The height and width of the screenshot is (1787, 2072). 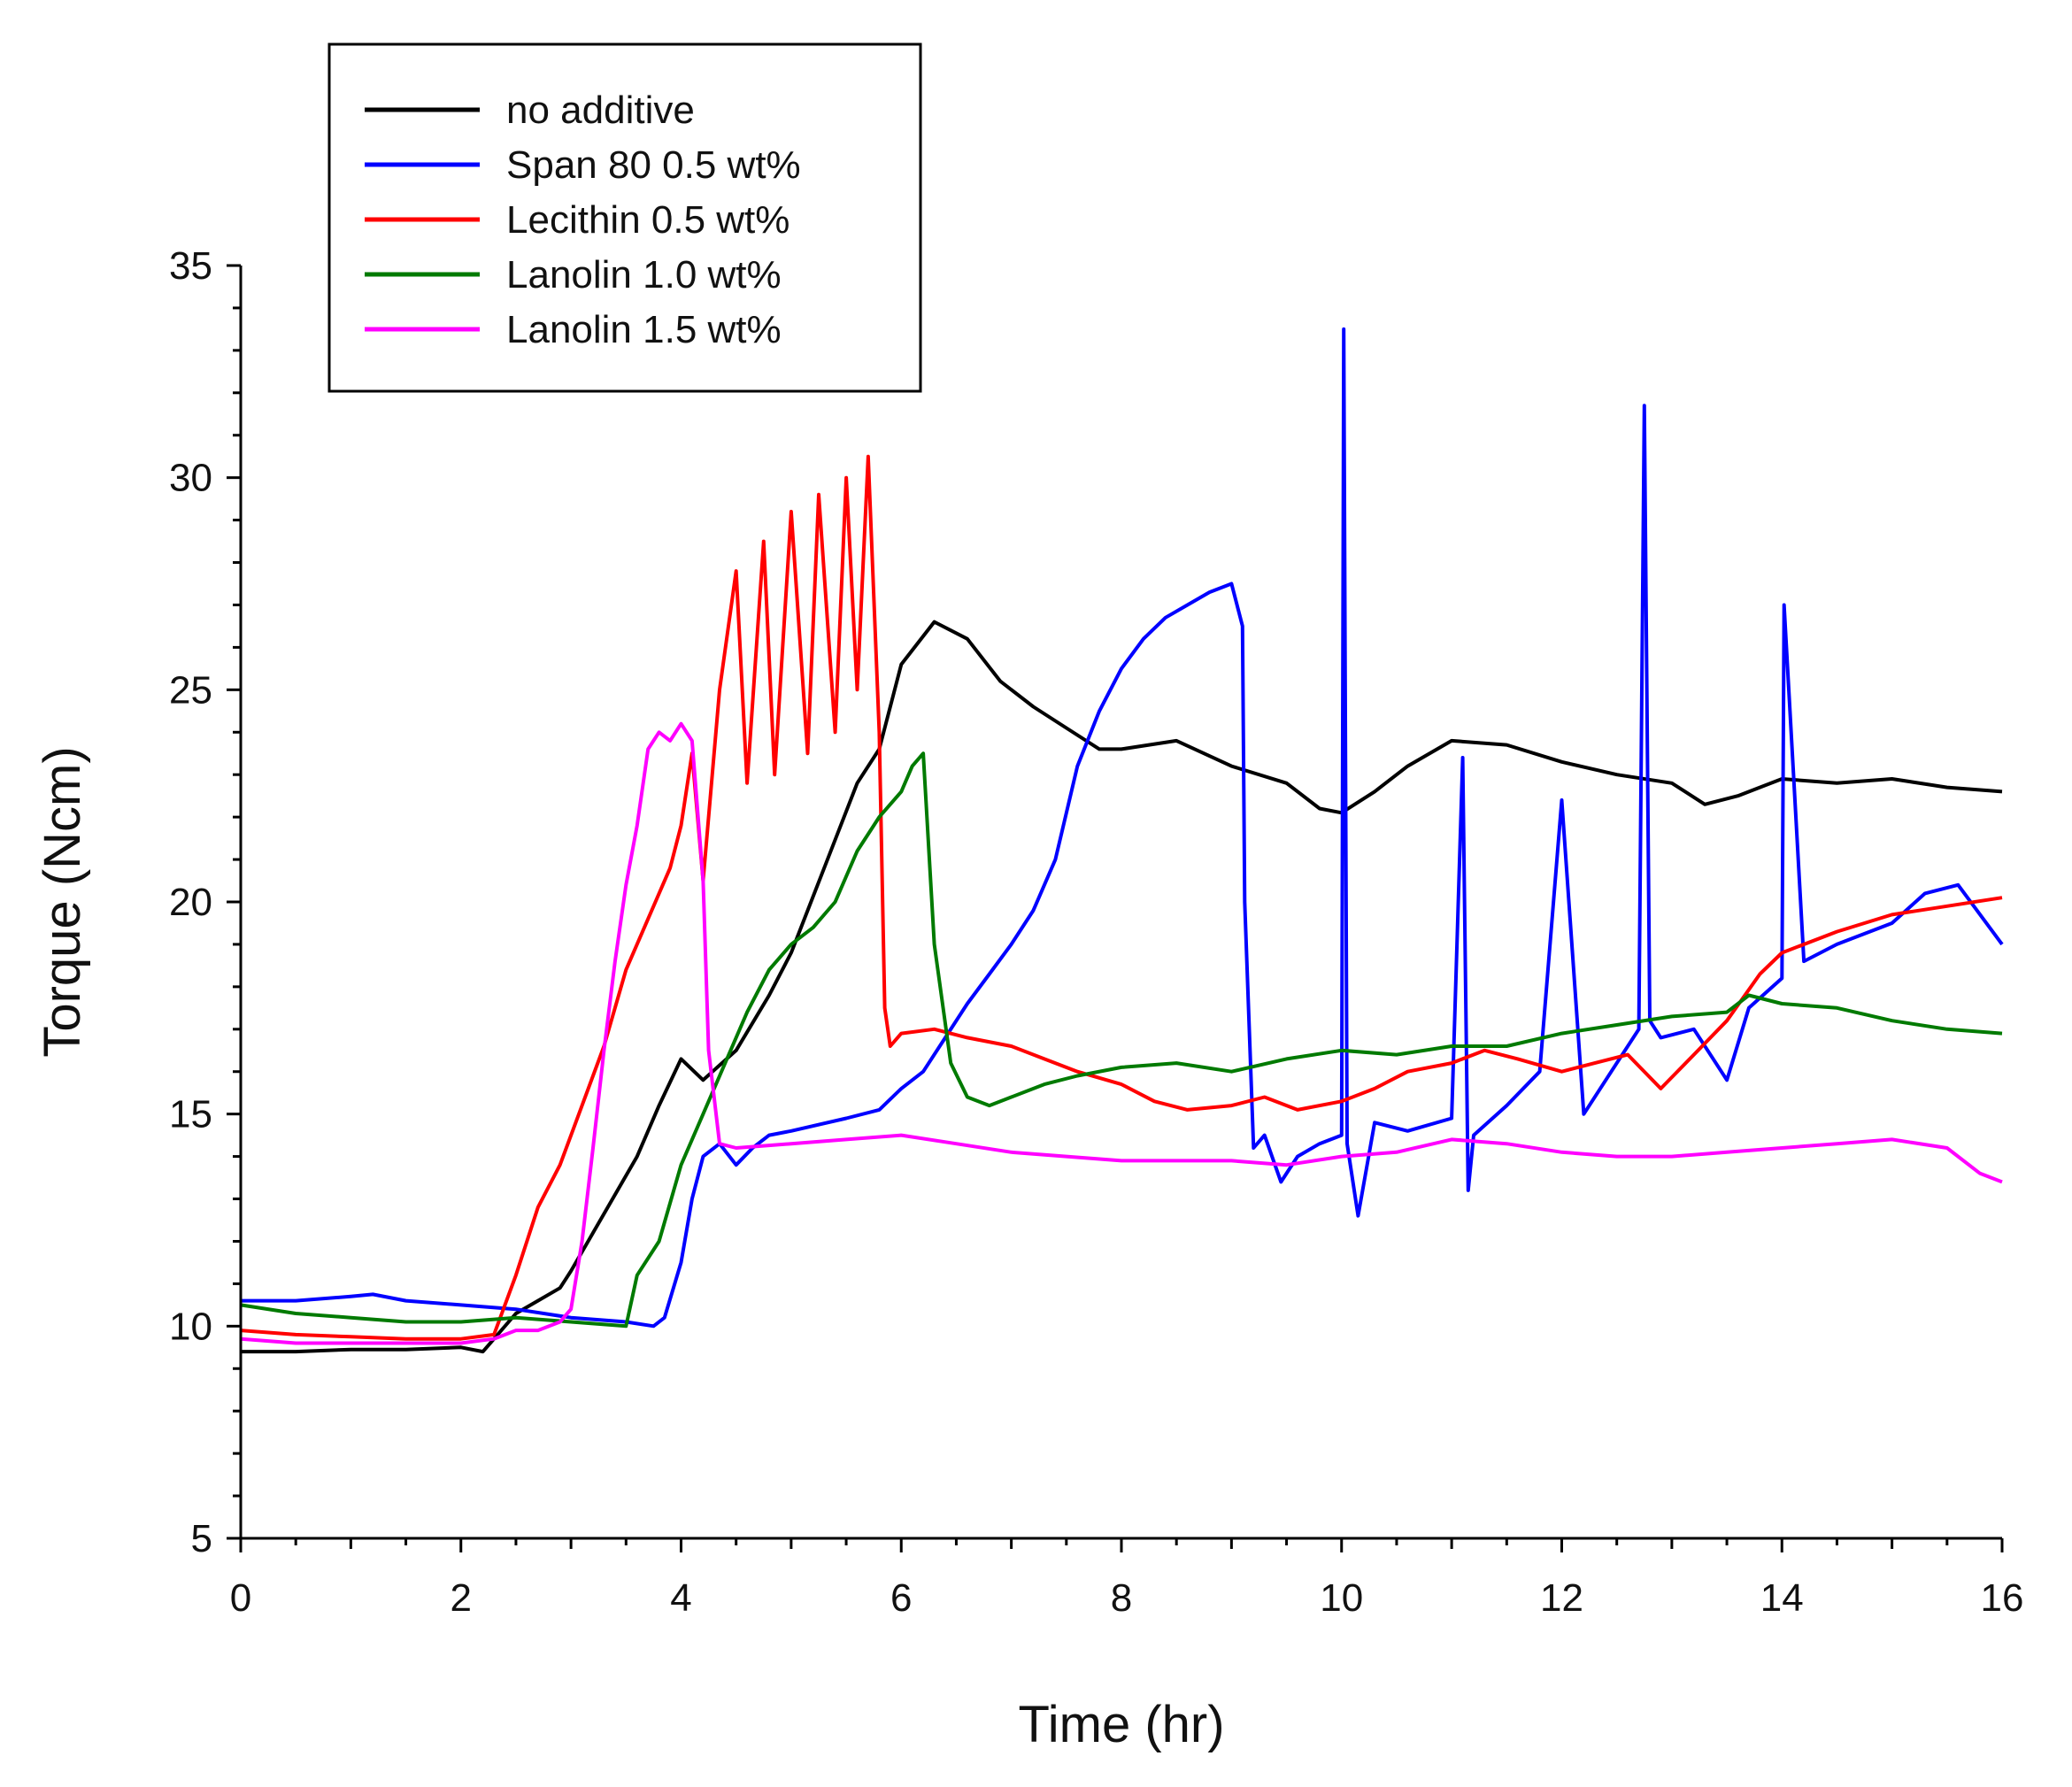 I want to click on legend-label: Span 80 0.5 wt%, so click(x=653, y=165).